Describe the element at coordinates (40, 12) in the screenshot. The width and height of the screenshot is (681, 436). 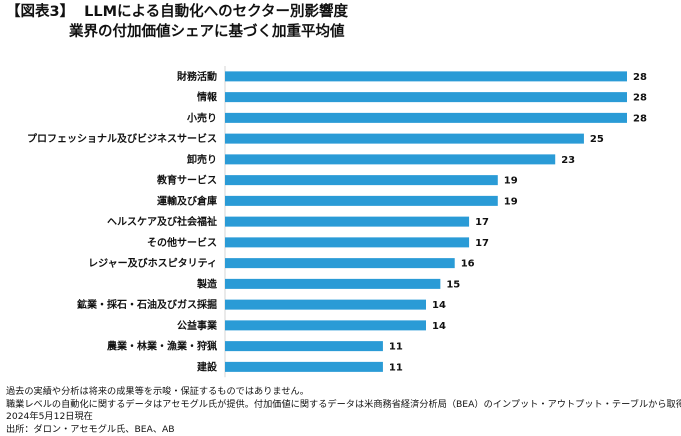
I see `figure-label: 【図表3】` at that location.